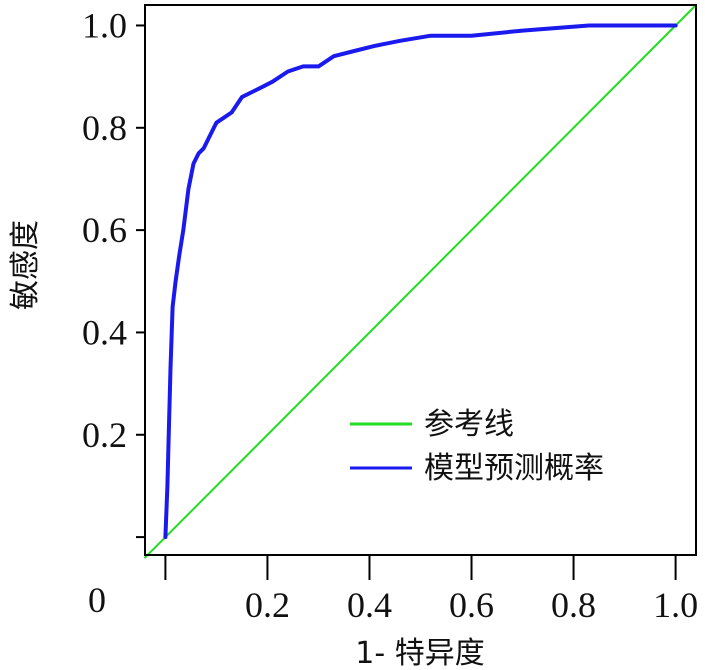 Image resolution: width=705 pixels, height=670 pixels. I want to click on legend-label-model: 模型预测概率, so click(514, 468).